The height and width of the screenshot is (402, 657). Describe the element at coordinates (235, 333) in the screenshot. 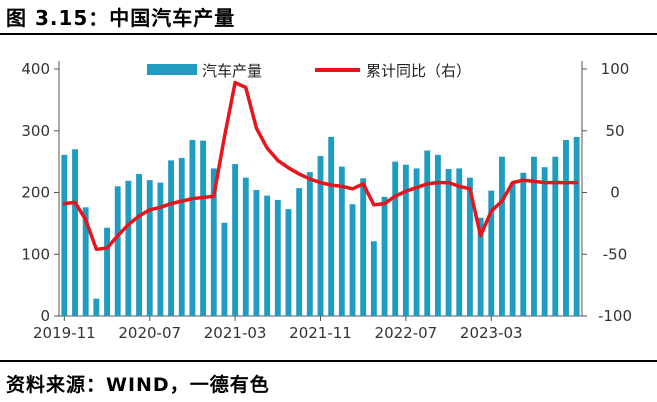

I see `x-tick-label: 2021-03` at that location.